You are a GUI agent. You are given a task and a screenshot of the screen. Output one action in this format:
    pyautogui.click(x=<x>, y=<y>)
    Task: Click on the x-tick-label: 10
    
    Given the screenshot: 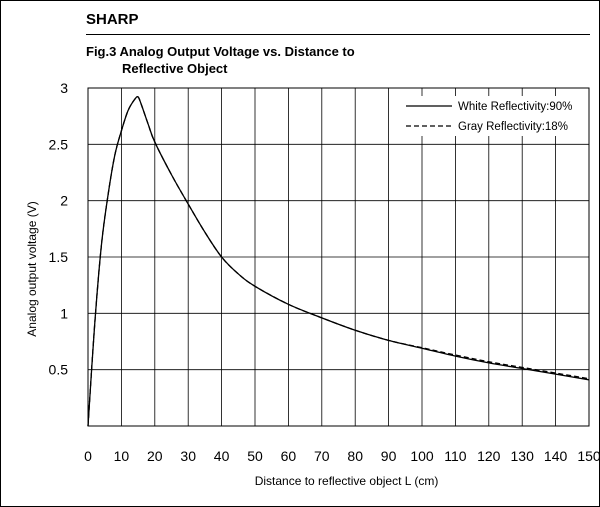 What is the action you would take?
    pyautogui.click(x=122, y=456)
    